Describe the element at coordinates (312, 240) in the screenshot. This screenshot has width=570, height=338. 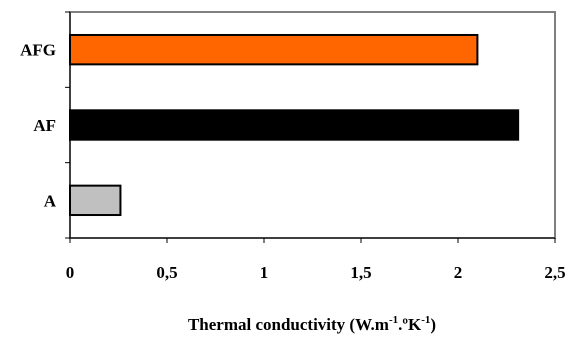
I see `x-ticks` at that location.